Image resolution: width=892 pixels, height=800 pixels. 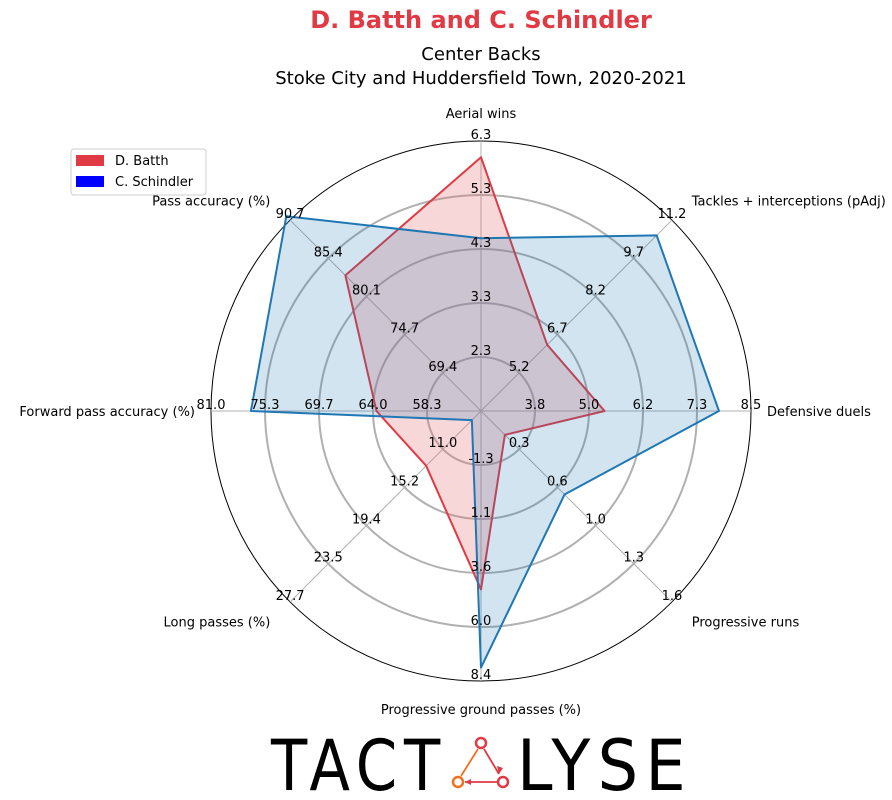 I want to click on tick-label: 0.3, so click(x=519, y=443).